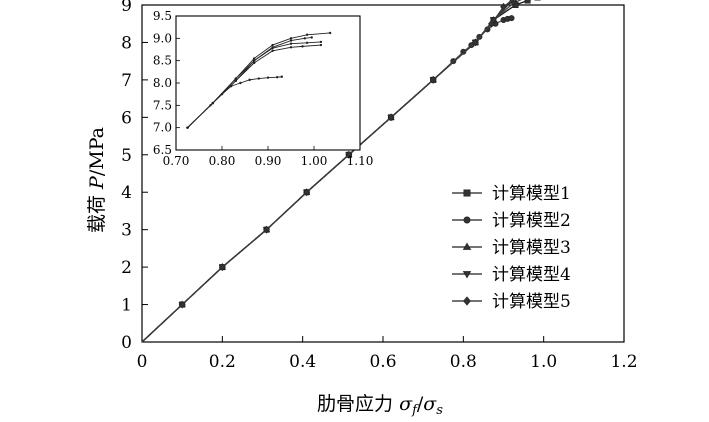  I want to click on y-tick-label: 2, so click(126, 268).